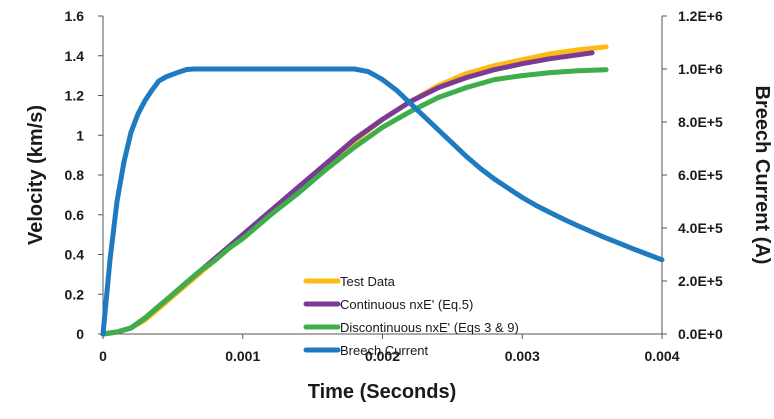 The height and width of the screenshot is (419, 774). Describe the element at coordinates (75, 56) in the screenshot. I see `y-left-tick-label: 1.4` at that location.